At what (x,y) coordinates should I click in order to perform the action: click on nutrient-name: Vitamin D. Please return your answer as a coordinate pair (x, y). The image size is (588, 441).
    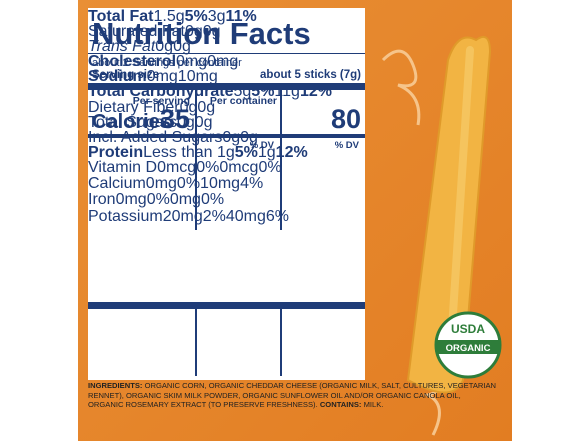
    Looking at the image, I should click on (123, 167).